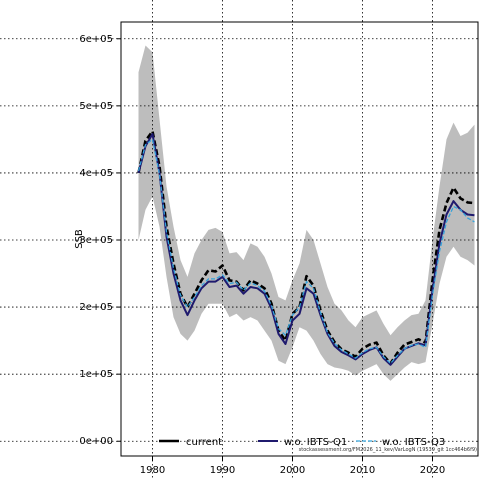  Describe the element at coordinates (96, 374) in the screenshot. I see `y-tick-label: 1e+05` at that location.